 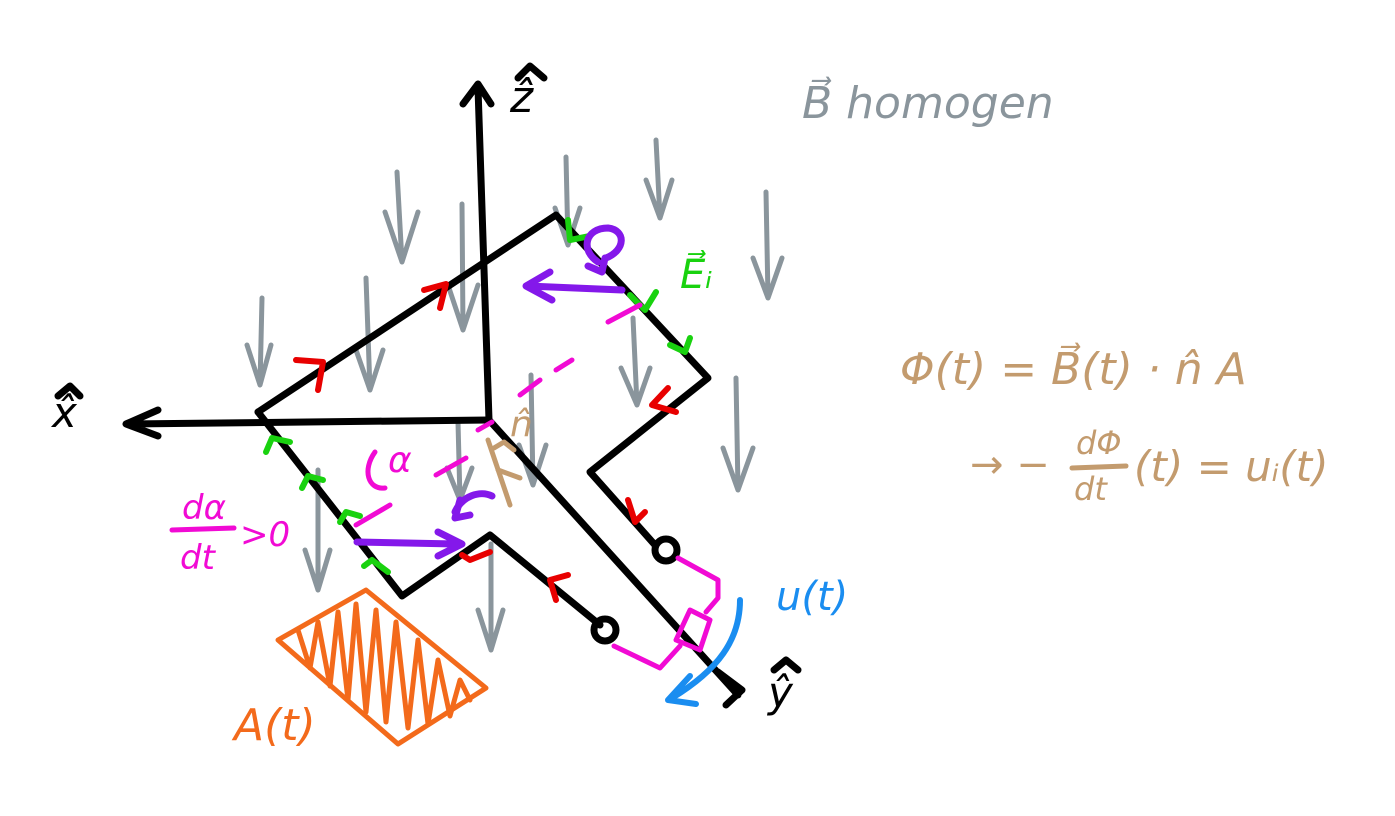 I want to click on angle-label: α, so click(x=400, y=460).